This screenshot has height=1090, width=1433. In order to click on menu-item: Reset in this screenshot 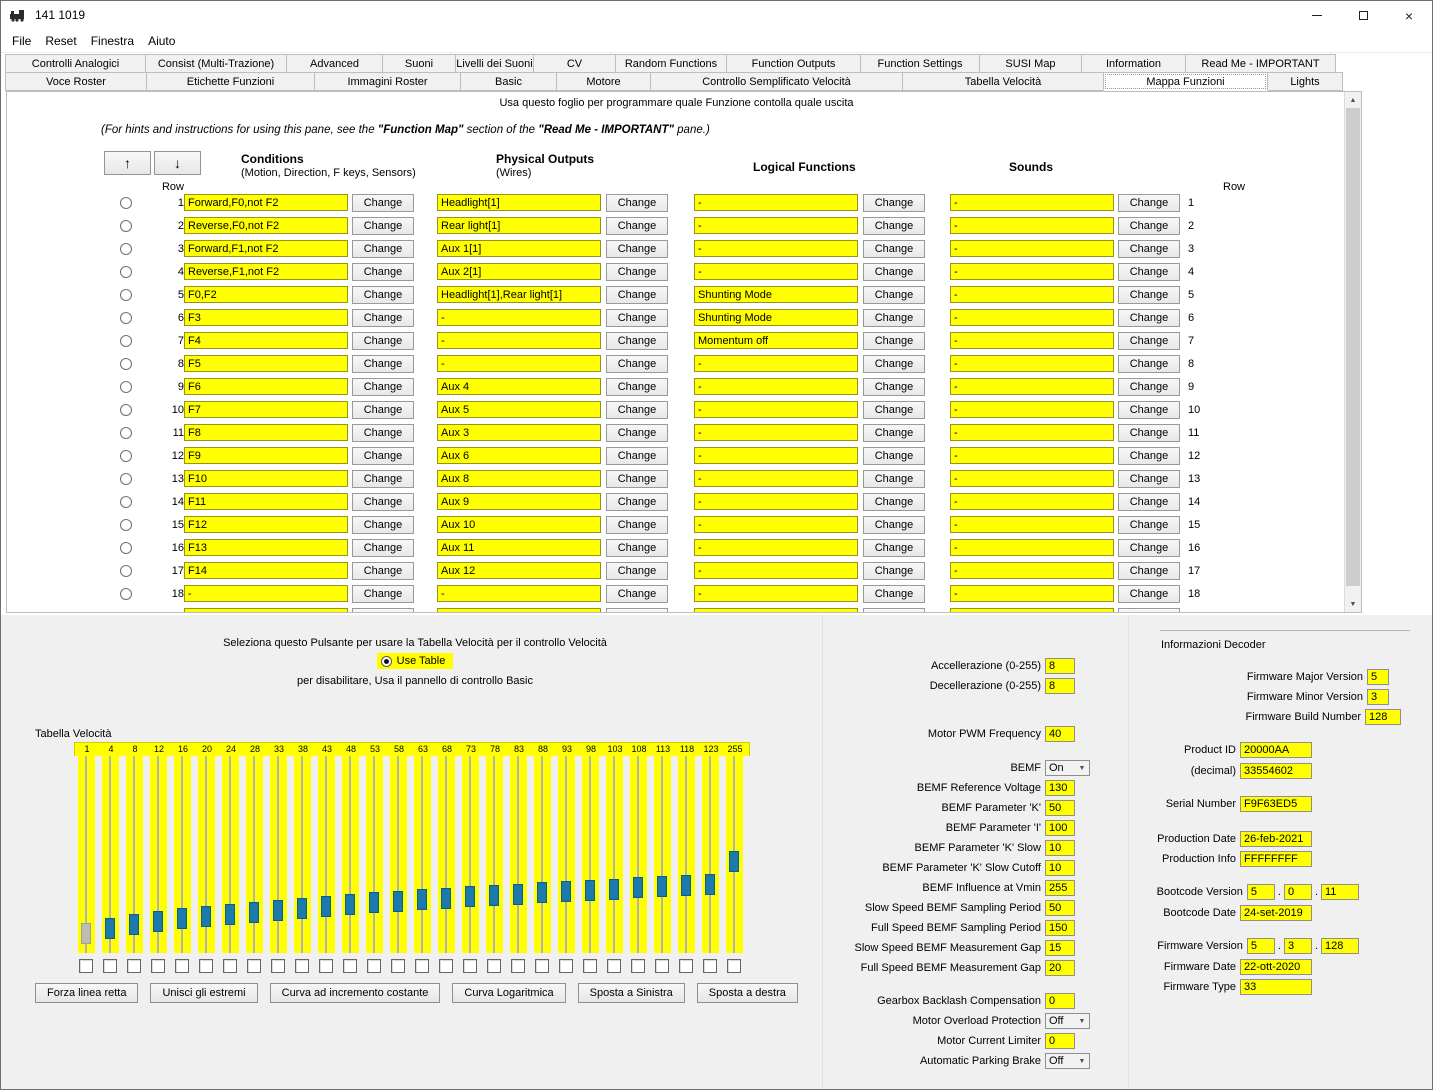, I will do `click(61, 41)`.